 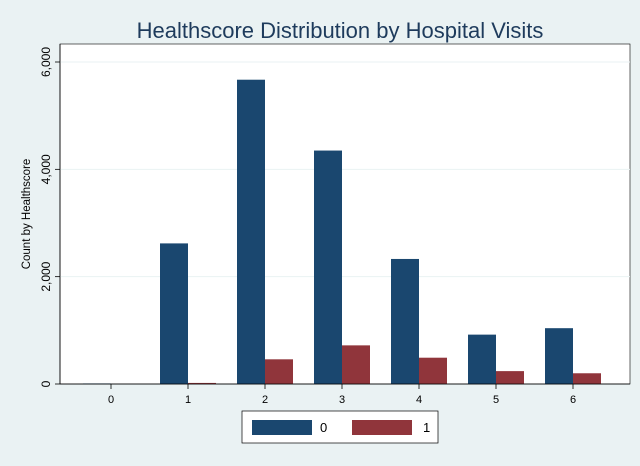 What do you see at coordinates (46, 62) in the screenshot?
I see `y-tick-label: 6,000` at bounding box center [46, 62].